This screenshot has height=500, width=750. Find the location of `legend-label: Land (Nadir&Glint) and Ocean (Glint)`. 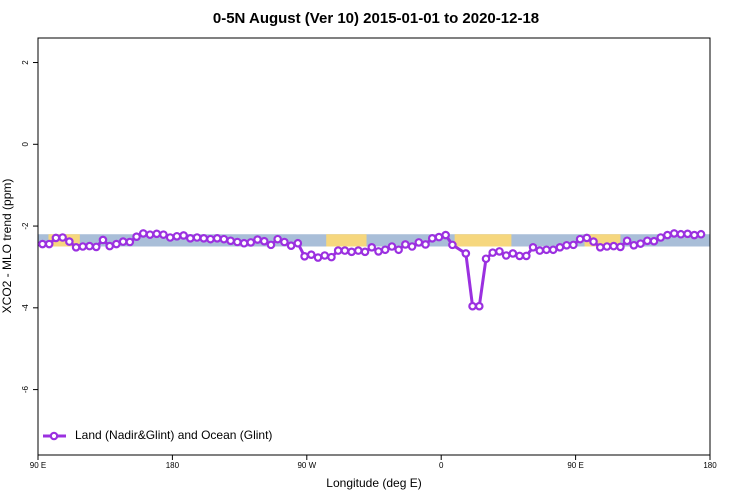

legend-label: Land (Nadir&Glint) and Ocean (Glint) is located at coordinates (173, 435).